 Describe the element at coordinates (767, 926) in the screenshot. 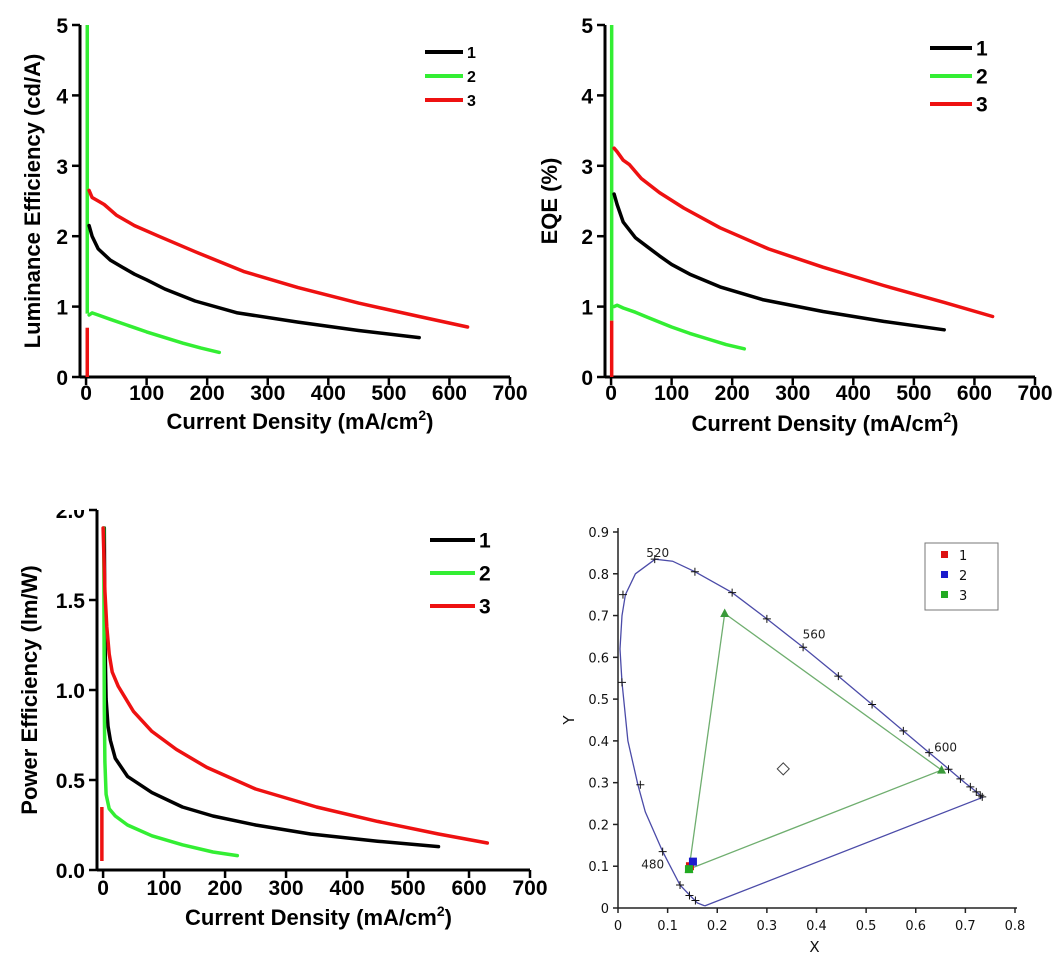

I see `cie-x-tick-label: 0.3` at that location.